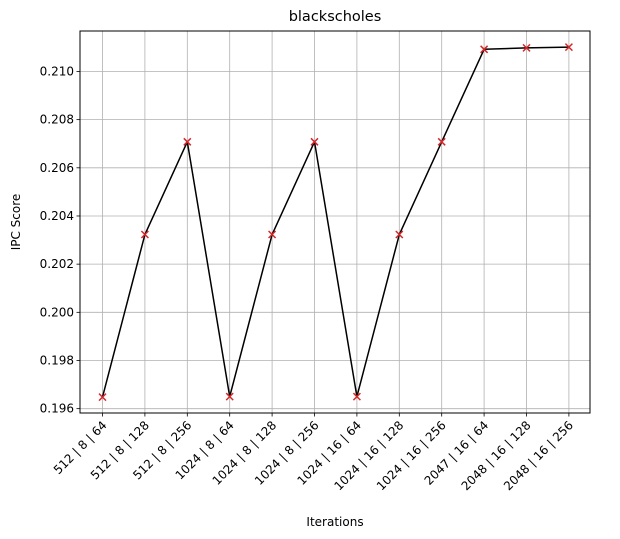  Describe the element at coordinates (57, 312) in the screenshot. I see `y-tick-label: 0.200` at that location.